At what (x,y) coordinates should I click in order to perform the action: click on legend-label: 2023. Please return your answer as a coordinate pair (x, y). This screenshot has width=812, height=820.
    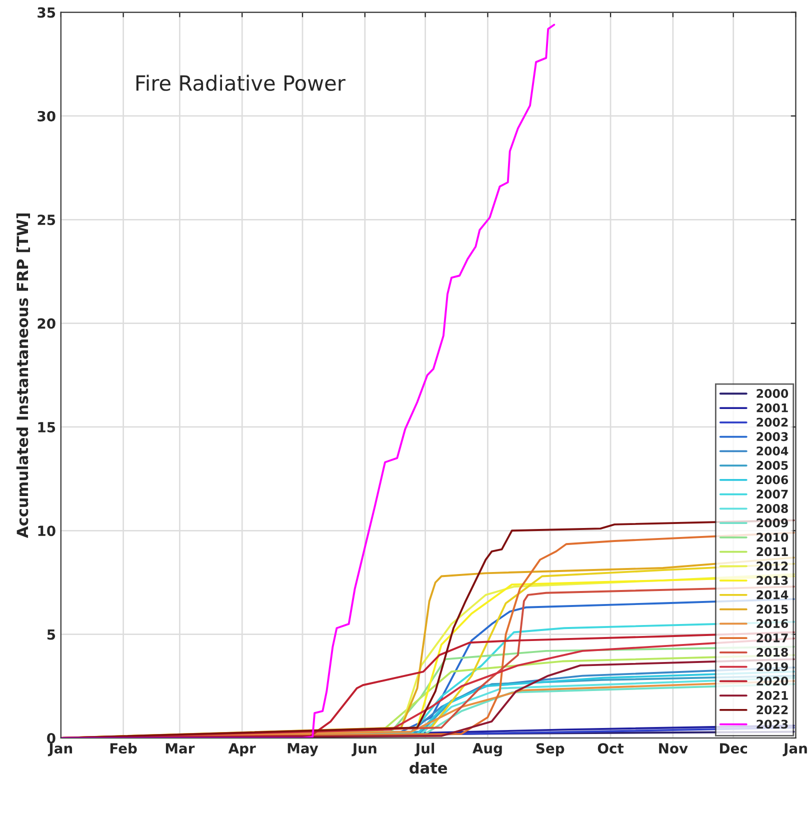
    Looking at the image, I should click on (772, 724).